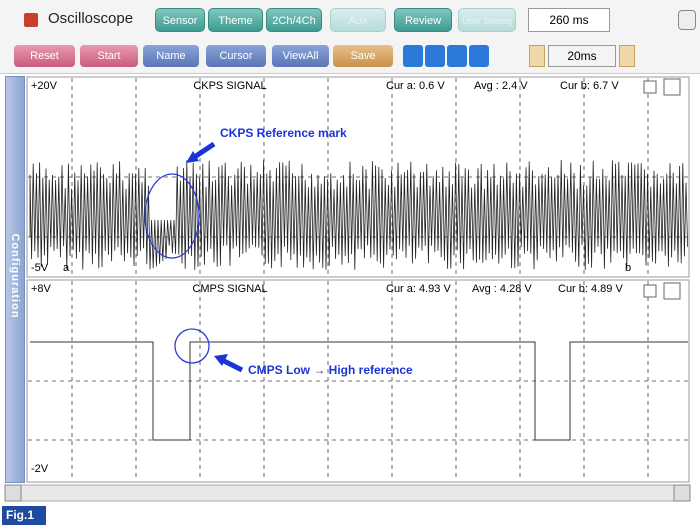 The width and height of the screenshot is (700, 527). I want to click on nav-first, so click(413, 56).